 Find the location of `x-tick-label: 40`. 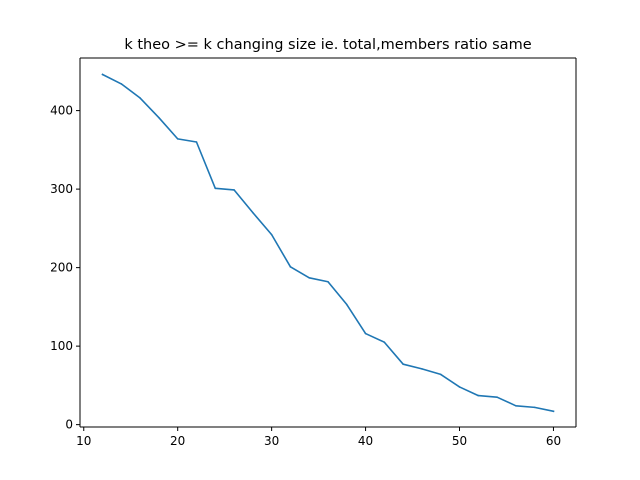

x-tick-label: 40 is located at coordinates (365, 441).